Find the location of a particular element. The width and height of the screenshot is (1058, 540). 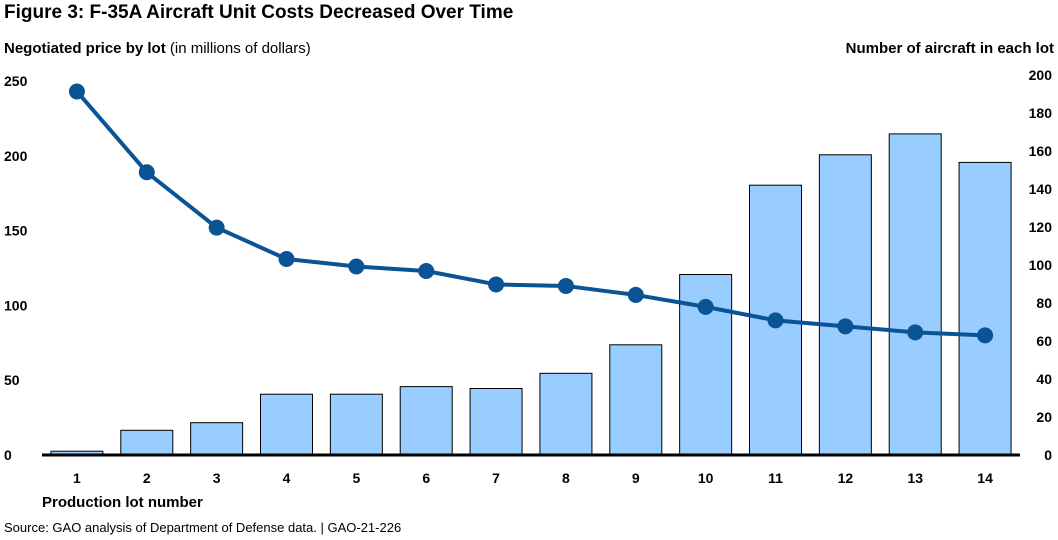

x-tick: 9 is located at coordinates (636, 478).